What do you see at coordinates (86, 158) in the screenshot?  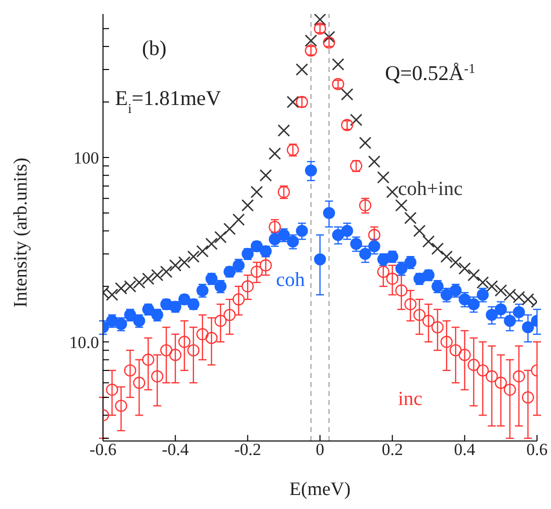 I see `y-tick-label: 100` at bounding box center [86, 158].